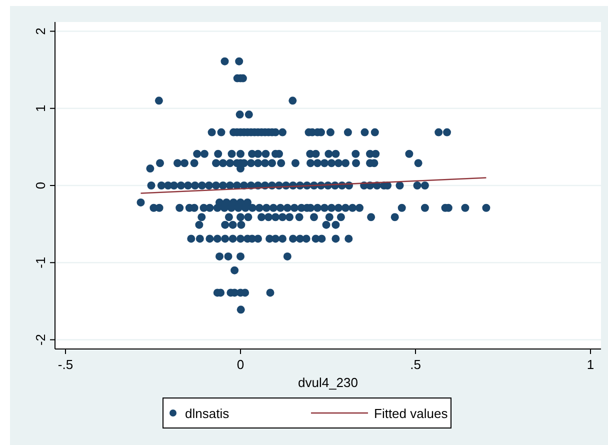  What do you see at coordinates (40, 31) in the screenshot?
I see `y-tick-label: 2` at bounding box center [40, 31].